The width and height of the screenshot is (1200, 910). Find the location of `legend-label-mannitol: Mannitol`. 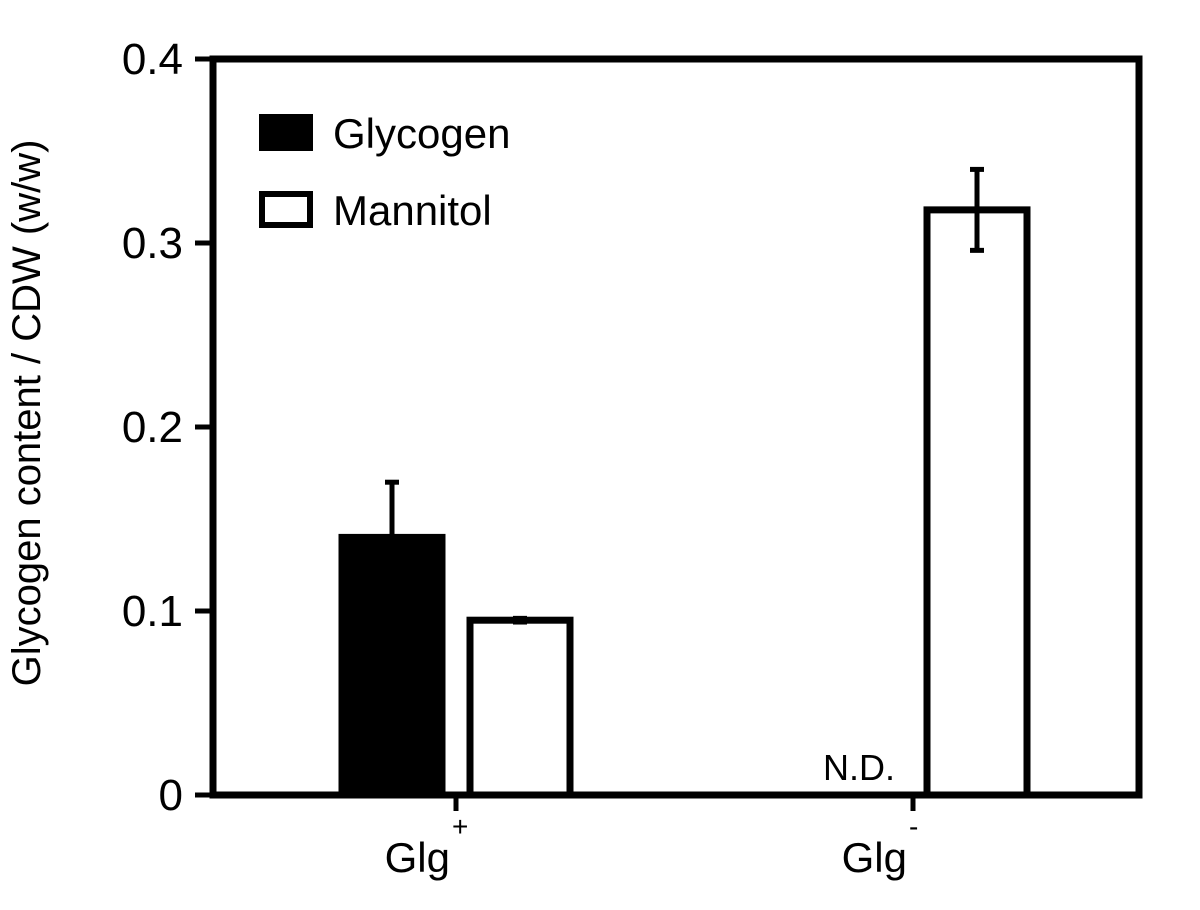

legend-label-mannitol: Mannitol is located at coordinates (412, 210).